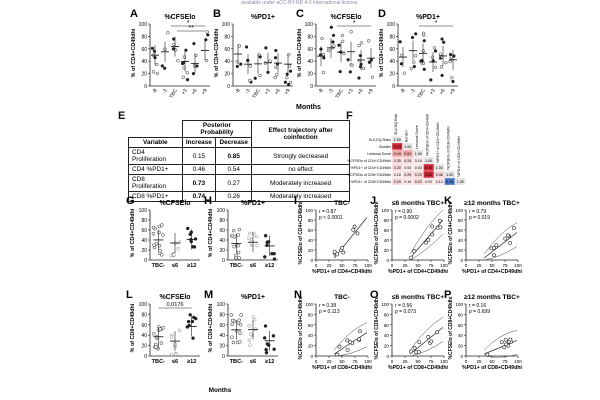 This screenshot has width=600, height=400. I want to click on significance-mark: **, so click(191, 28).